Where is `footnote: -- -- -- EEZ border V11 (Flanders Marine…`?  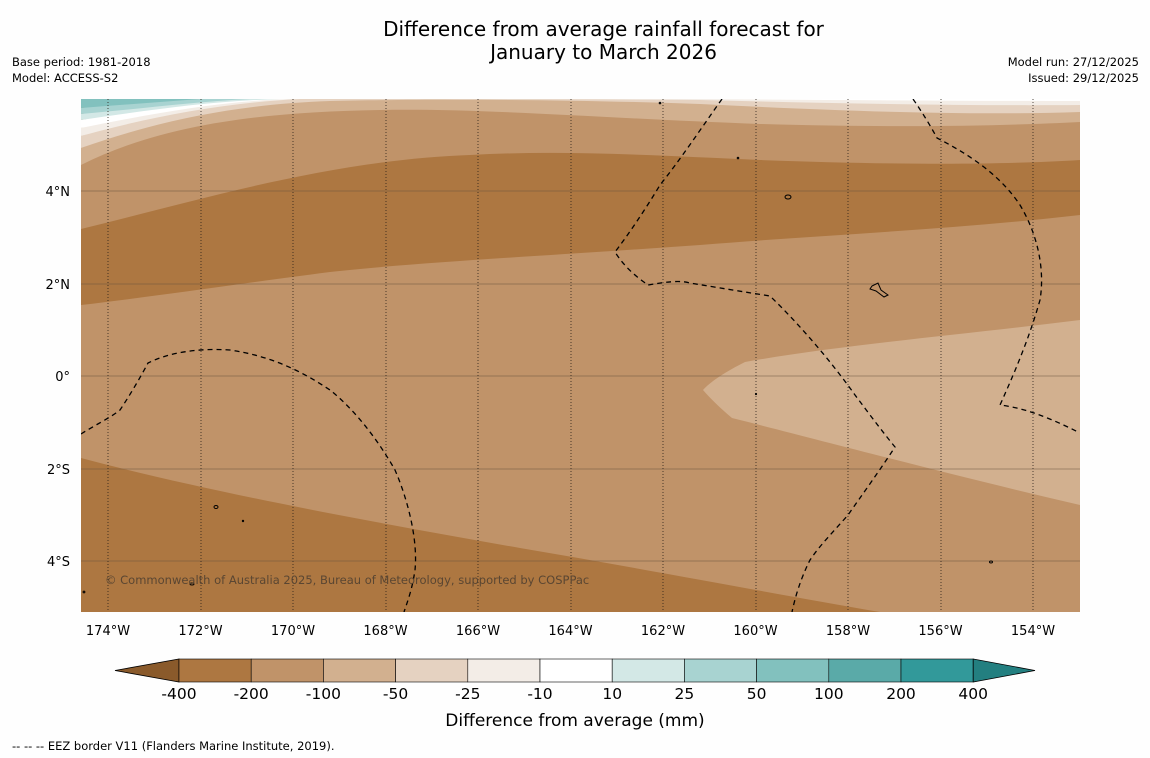
footnote: -- -- -- EEZ border V11 (Flanders Marine… is located at coordinates (173, 746).